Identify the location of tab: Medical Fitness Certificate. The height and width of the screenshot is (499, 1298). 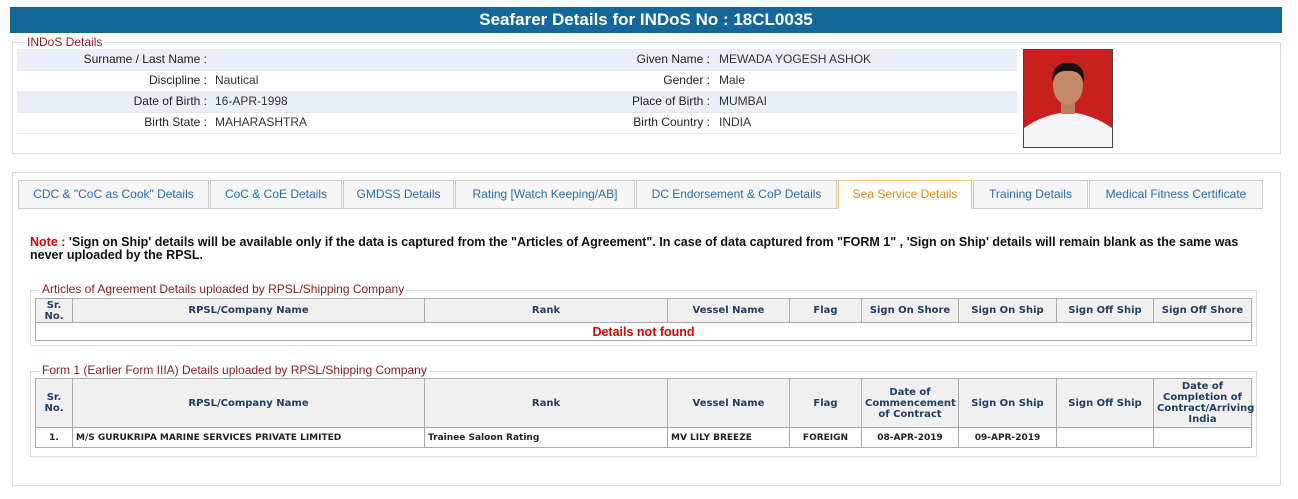
(1176, 194).